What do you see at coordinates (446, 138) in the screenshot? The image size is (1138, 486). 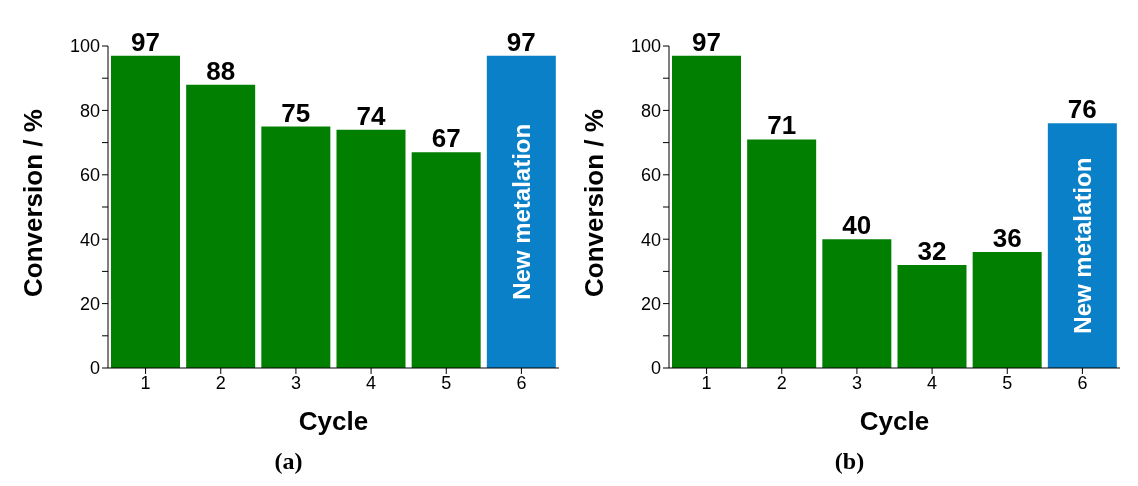 I see `data-label: 67` at bounding box center [446, 138].